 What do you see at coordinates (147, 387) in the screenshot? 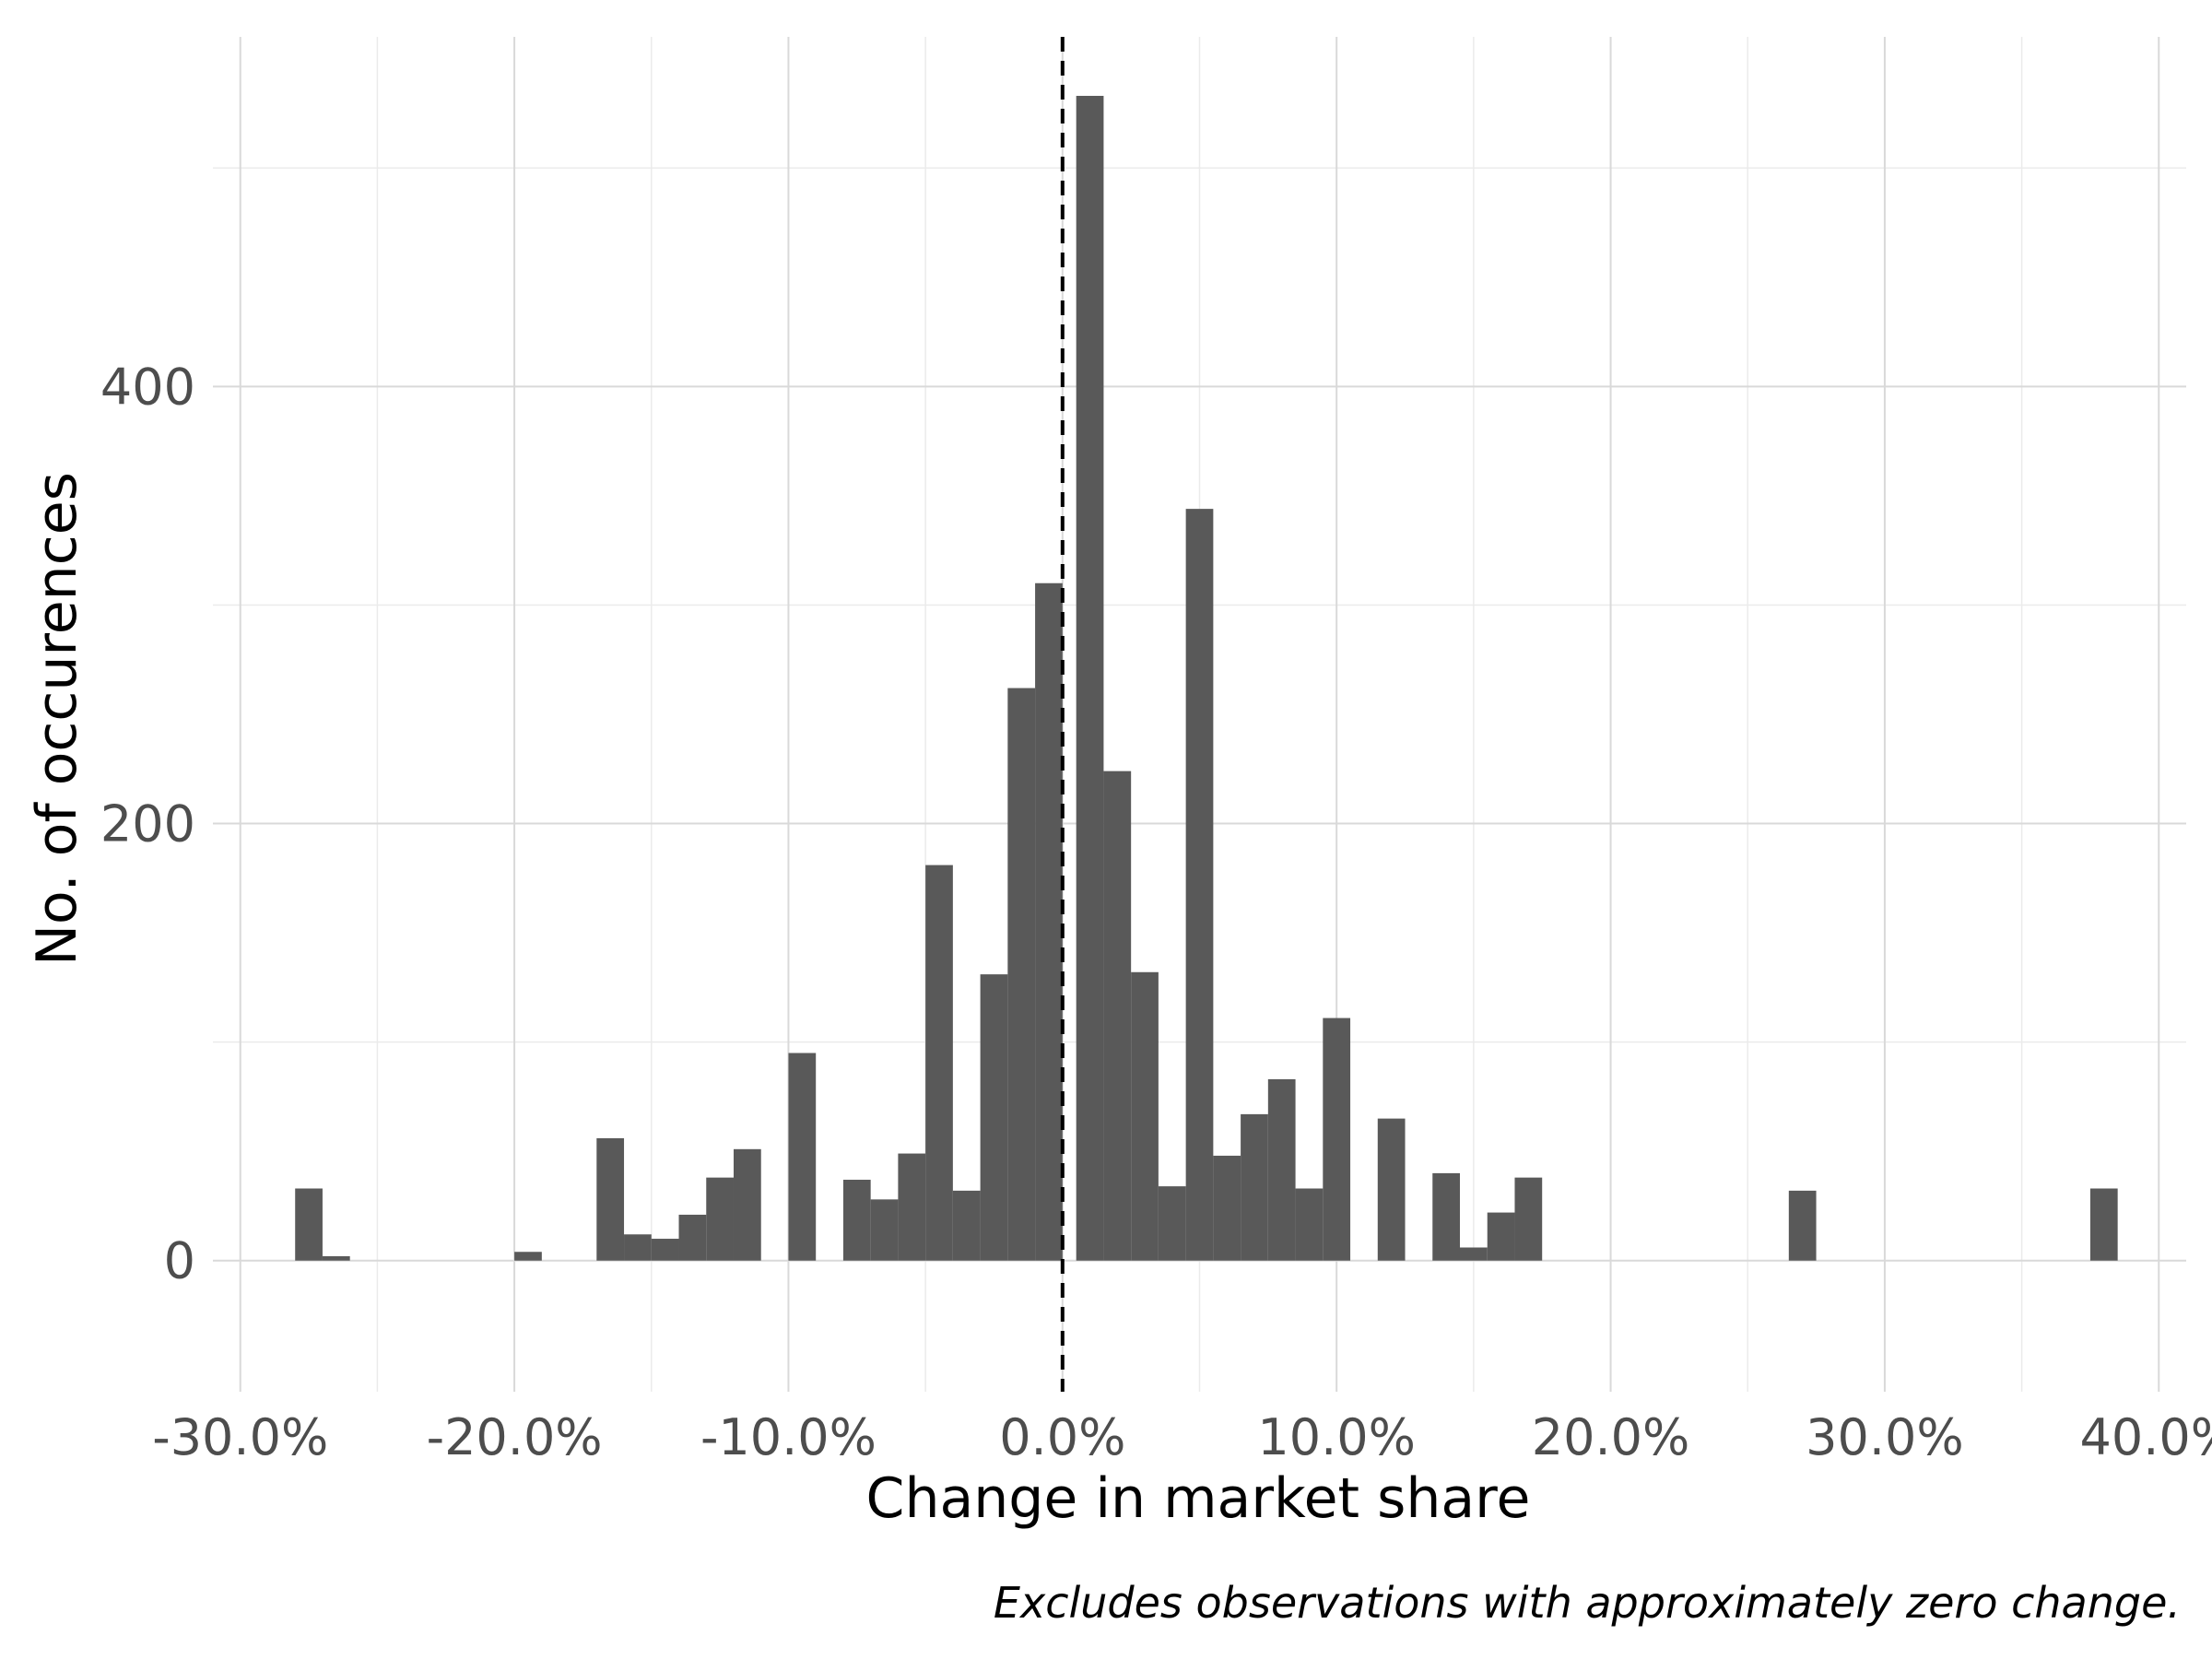
I see `y-tick-label: 400` at bounding box center [147, 387].